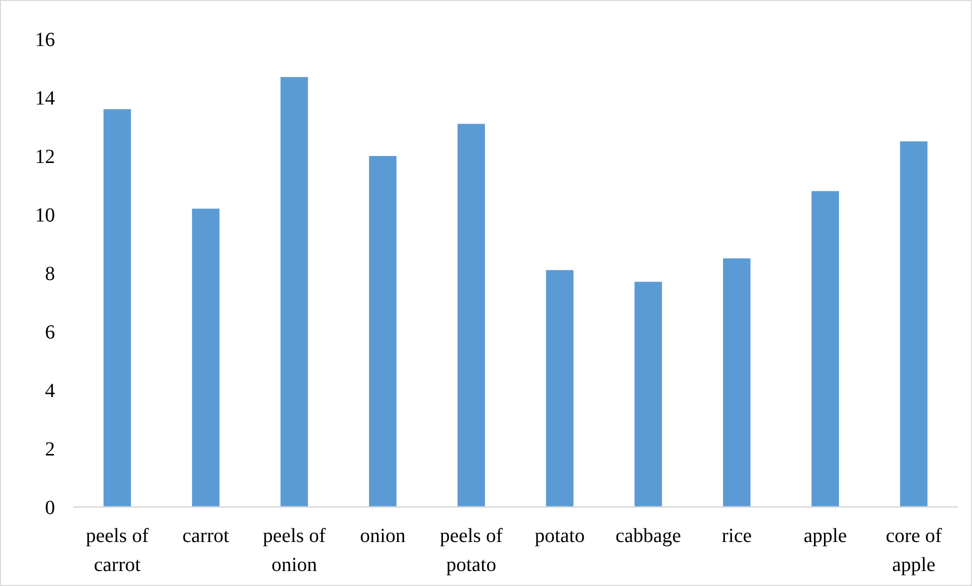 The width and height of the screenshot is (972, 586). I want to click on y-tick-label: 6, so click(50, 333).